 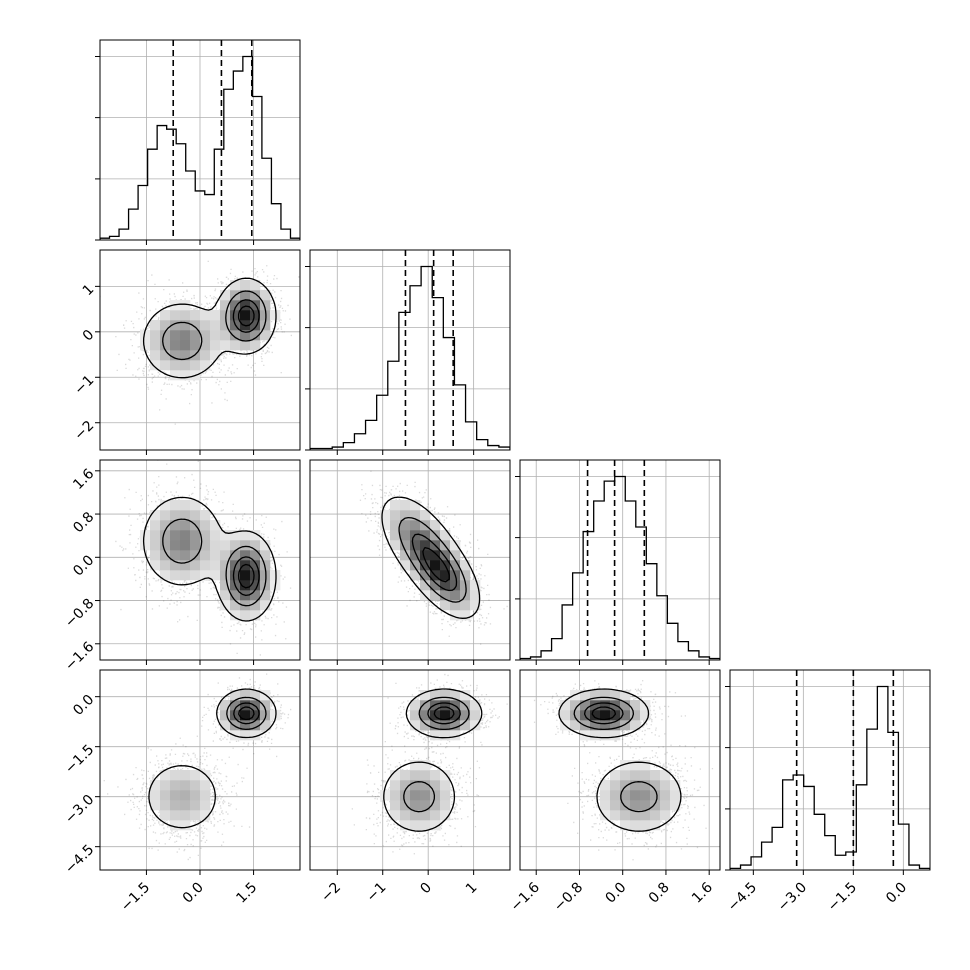 I want to click on x-tick-label: −1.5, so click(x=842, y=897).